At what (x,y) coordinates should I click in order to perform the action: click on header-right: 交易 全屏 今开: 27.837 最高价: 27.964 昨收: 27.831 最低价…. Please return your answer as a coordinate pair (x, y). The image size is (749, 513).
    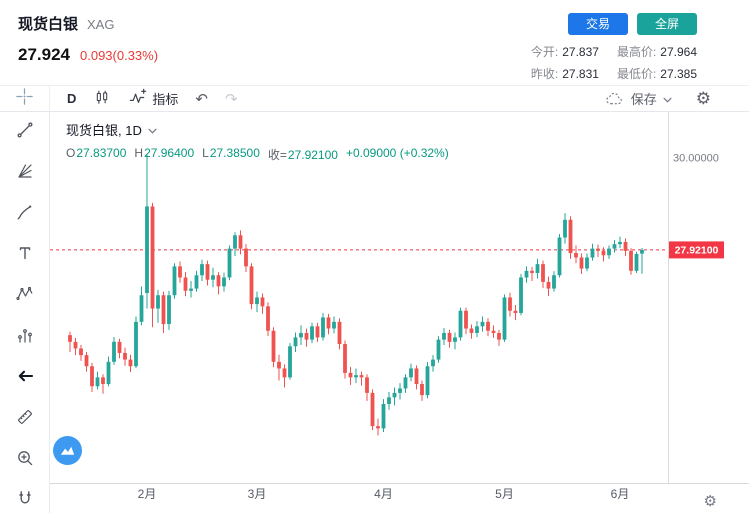
    Looking at the image, I should click on (614, 42).